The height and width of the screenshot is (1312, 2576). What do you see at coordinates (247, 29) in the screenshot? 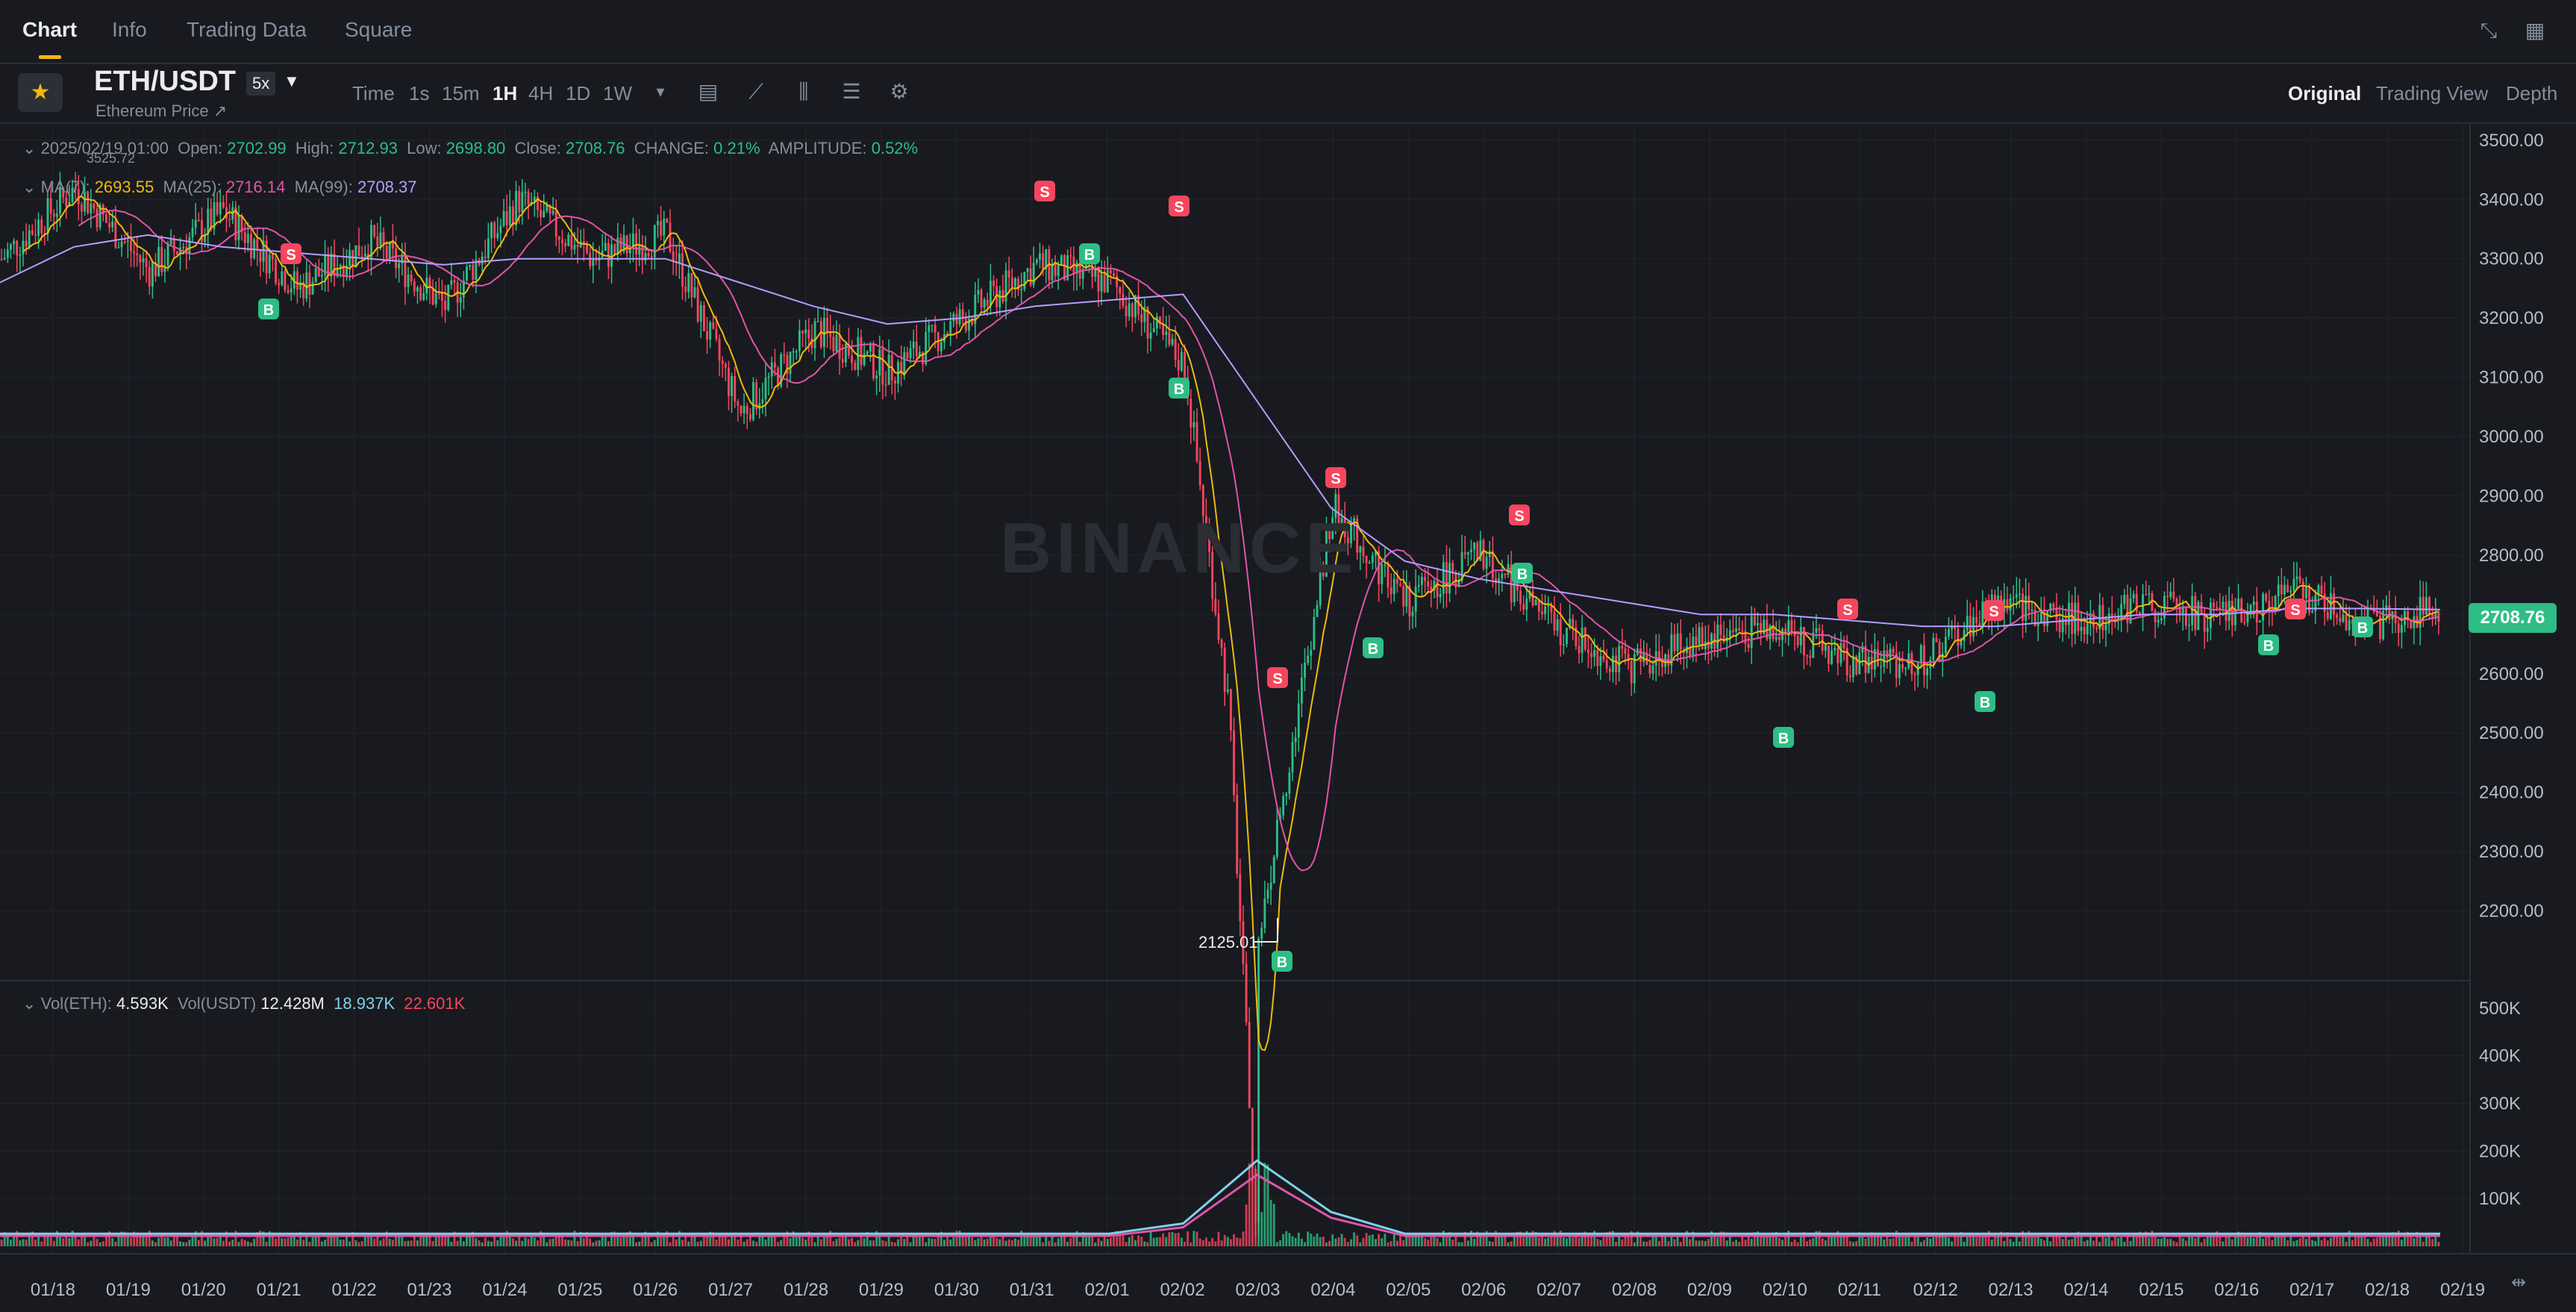
I see `tab-trading-data: Trading Data` at bounding box center [247, 29].